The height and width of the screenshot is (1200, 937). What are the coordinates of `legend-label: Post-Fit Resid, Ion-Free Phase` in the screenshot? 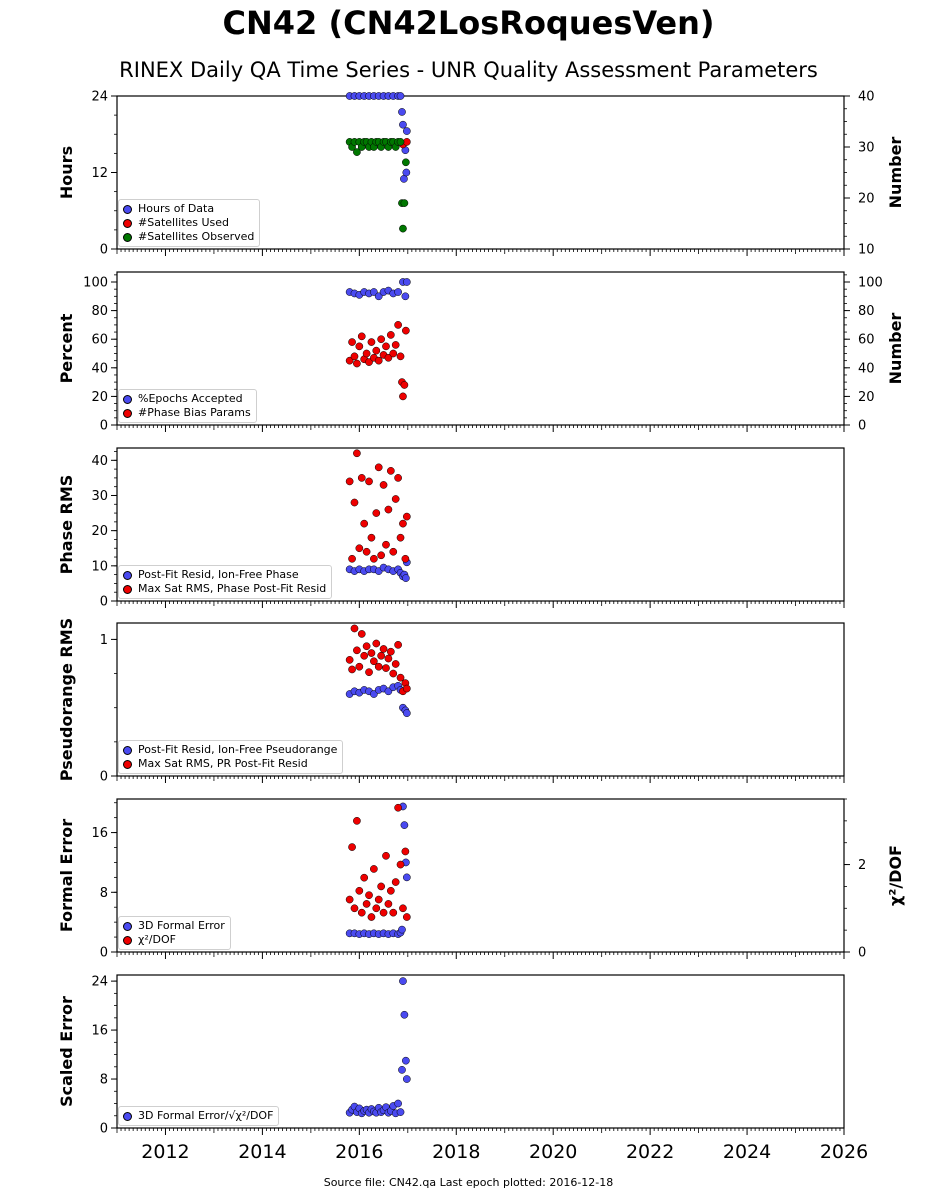 It's located at (218, 574).